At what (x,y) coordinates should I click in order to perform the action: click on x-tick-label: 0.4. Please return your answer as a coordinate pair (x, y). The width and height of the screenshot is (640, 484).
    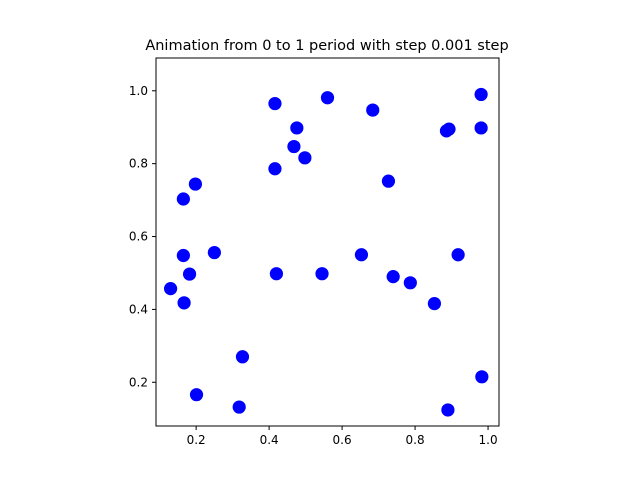
    Looking at the image, I should click on (269, 440).